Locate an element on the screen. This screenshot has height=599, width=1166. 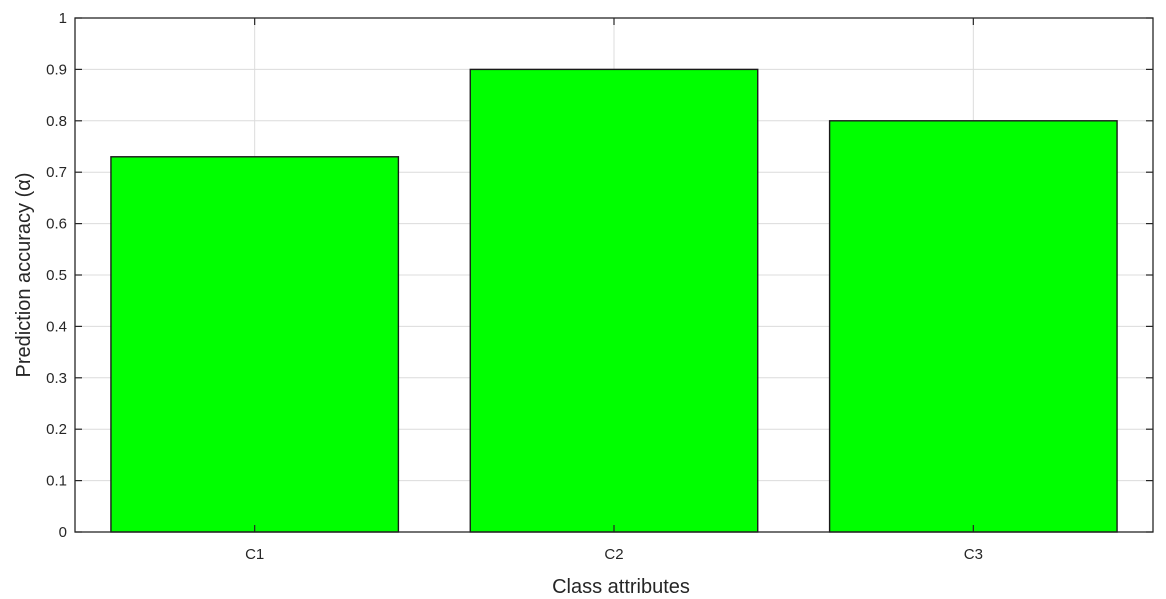
x-tick-label: C2 is located at coordinates (613, 554).